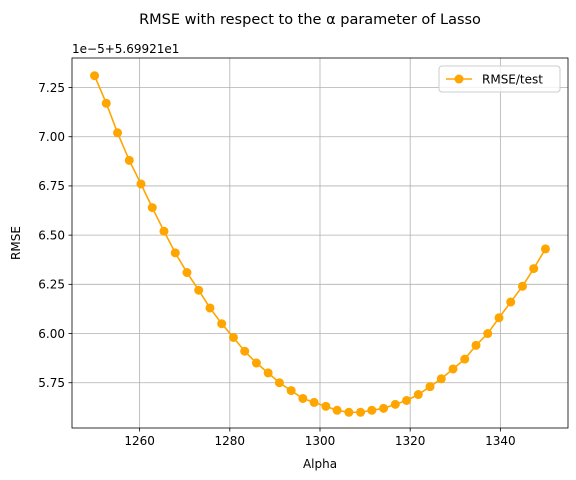 This screenshot has height=480, width=576. Describe the element at coordinates (320, 464) in the screenshot. I see `x-axis-label: Alpha` at that location.